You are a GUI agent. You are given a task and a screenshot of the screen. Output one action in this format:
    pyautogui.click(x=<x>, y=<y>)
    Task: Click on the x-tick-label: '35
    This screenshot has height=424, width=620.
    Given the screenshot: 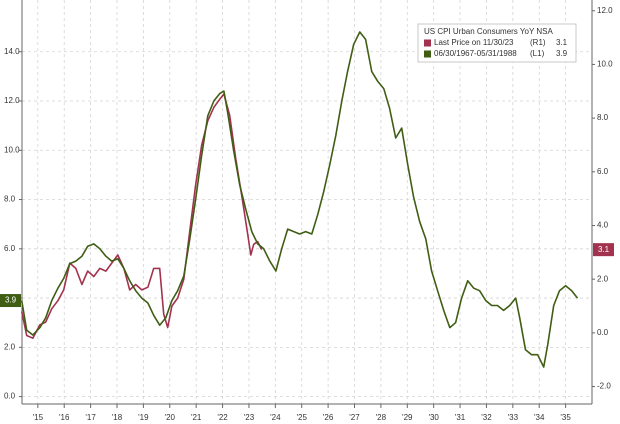 What is the action you would take?
    pyautogui.click(x=565, y=417)
    